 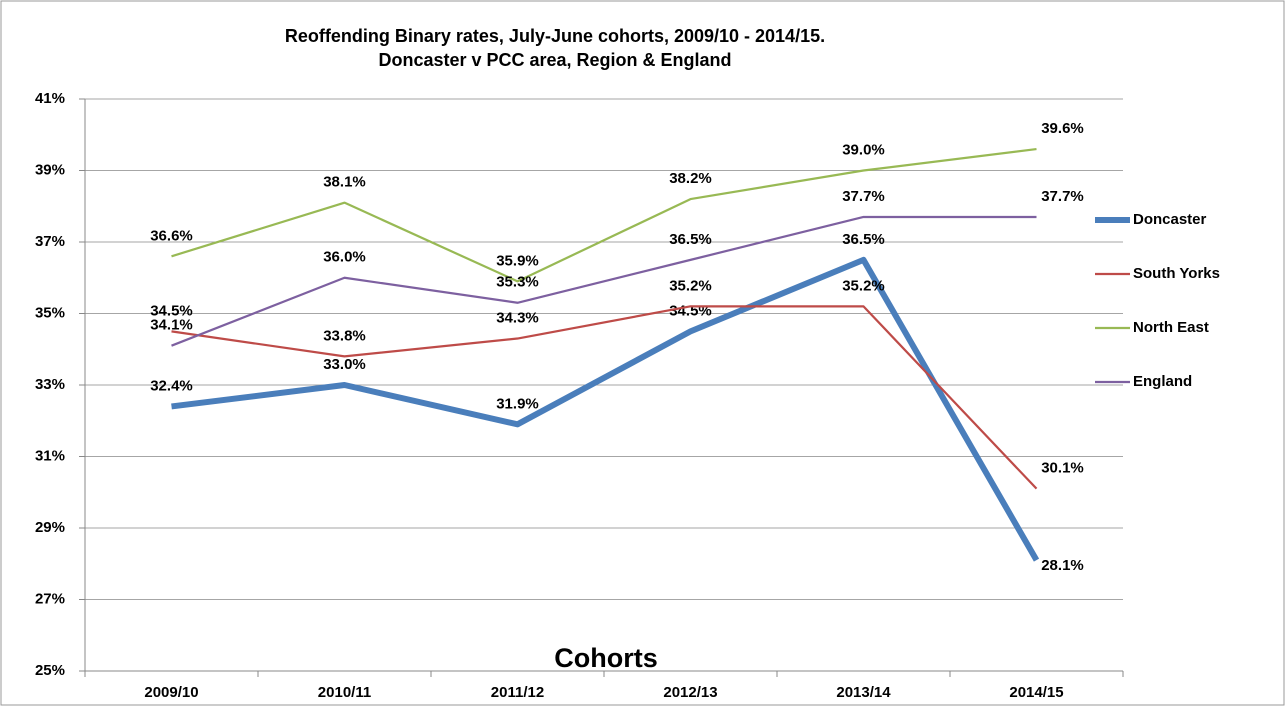 What do you see at coordinates (1062, 565) in the screenshot?
I see `data-label: 28.1%` at bounding box center [1062, 565].